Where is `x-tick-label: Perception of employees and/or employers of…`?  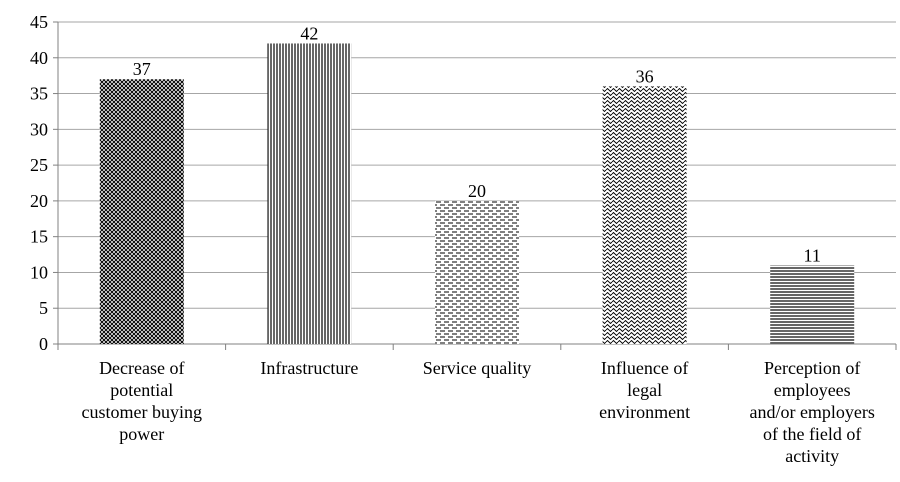
x-tick-label: Perception of employees and/or employers of… is located at coordinates (811, 412).